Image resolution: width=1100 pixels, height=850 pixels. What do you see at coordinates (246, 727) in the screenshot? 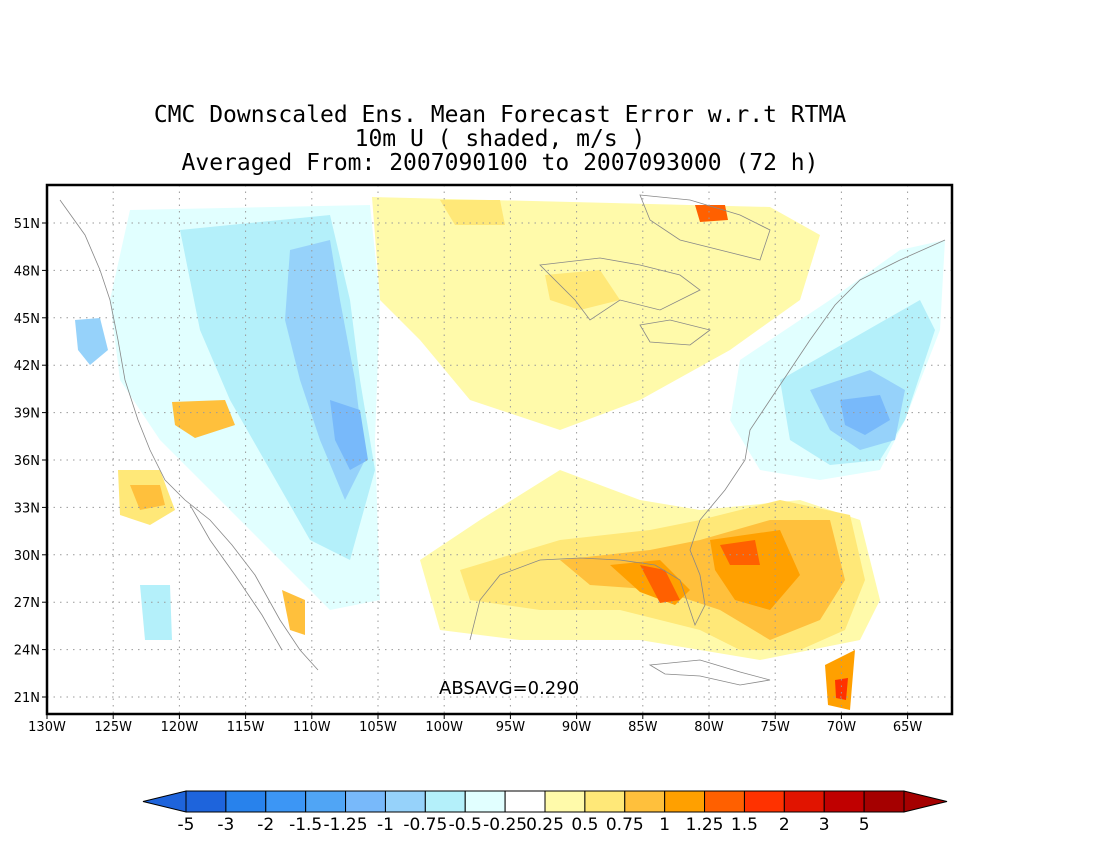
I see `lon-tick-label: 115W` at bounding box center [246, 727].